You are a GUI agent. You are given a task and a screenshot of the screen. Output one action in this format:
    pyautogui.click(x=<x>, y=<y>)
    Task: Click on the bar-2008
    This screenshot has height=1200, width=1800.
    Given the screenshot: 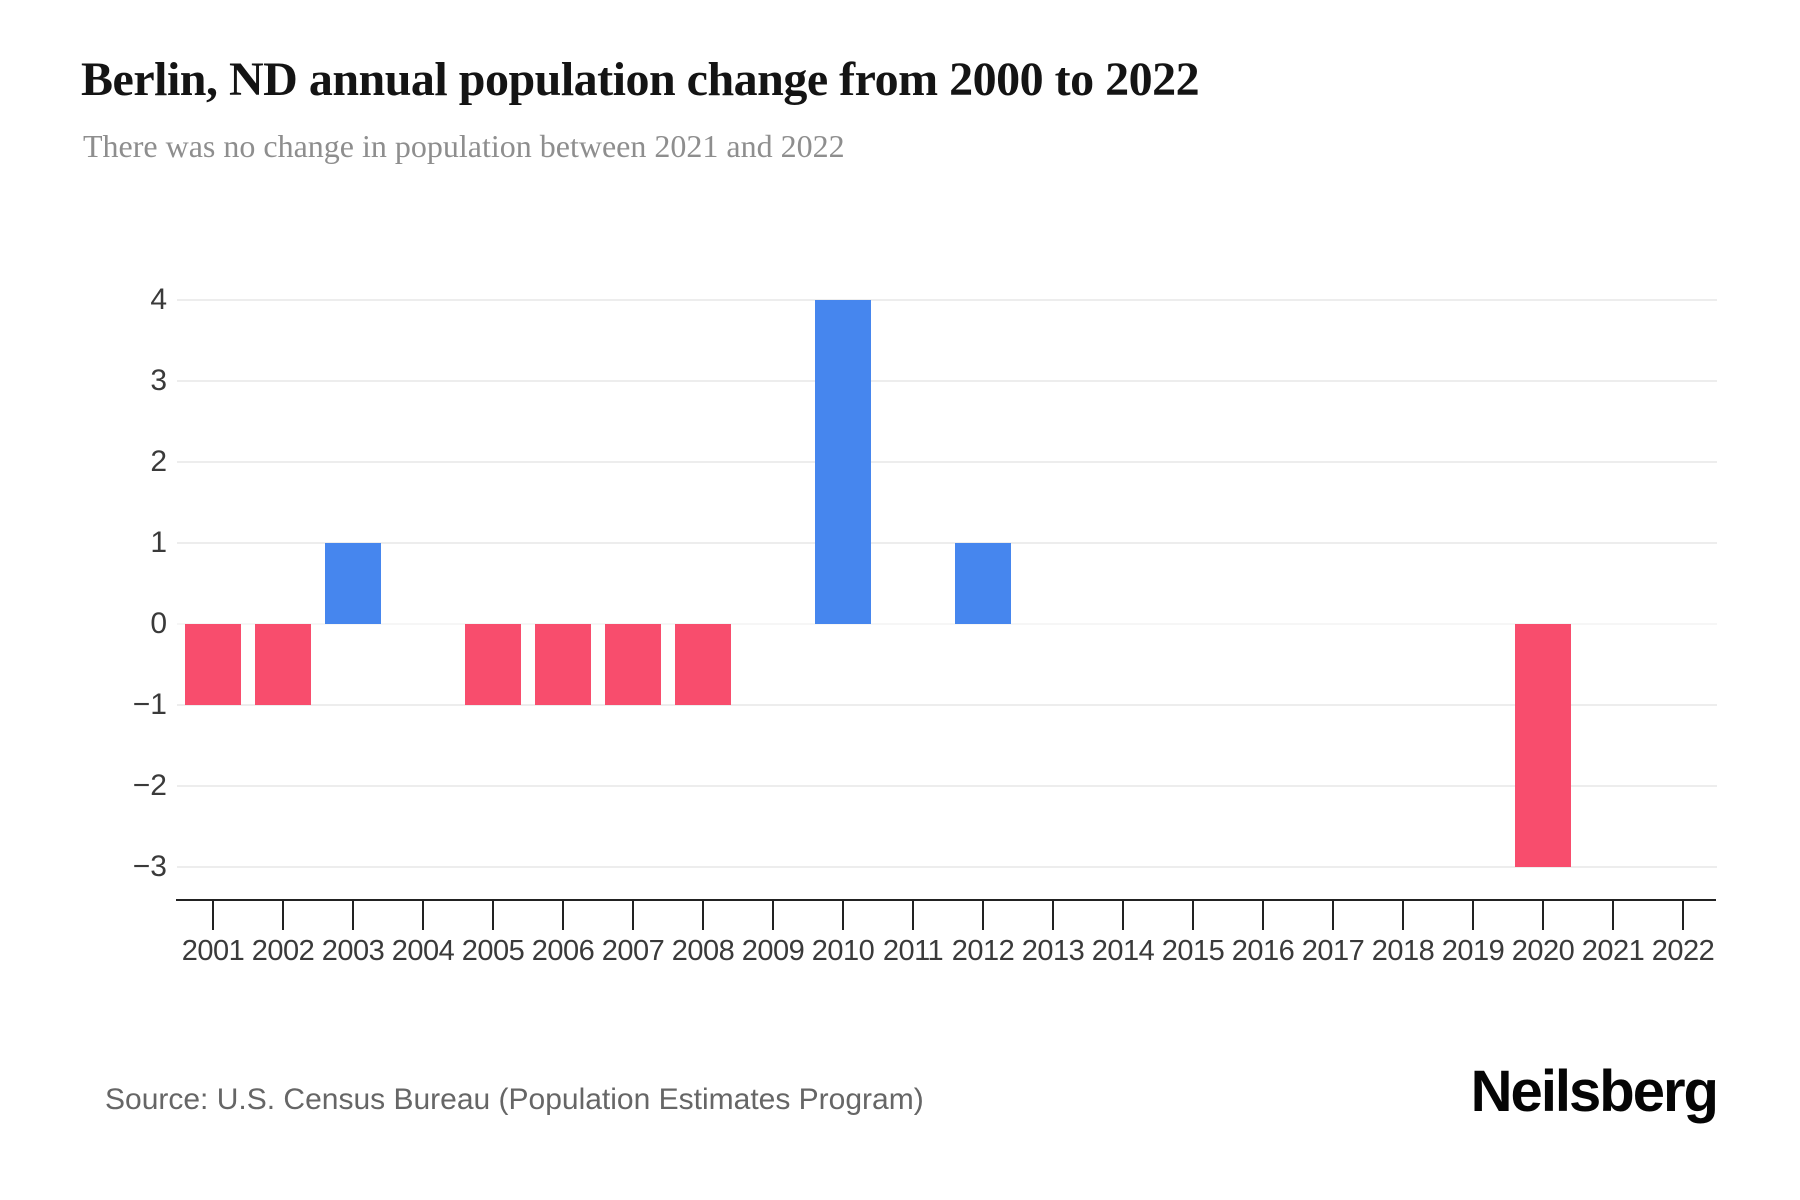 What is the action you would take?
    pyautogui.click(x=703, y=664)
    